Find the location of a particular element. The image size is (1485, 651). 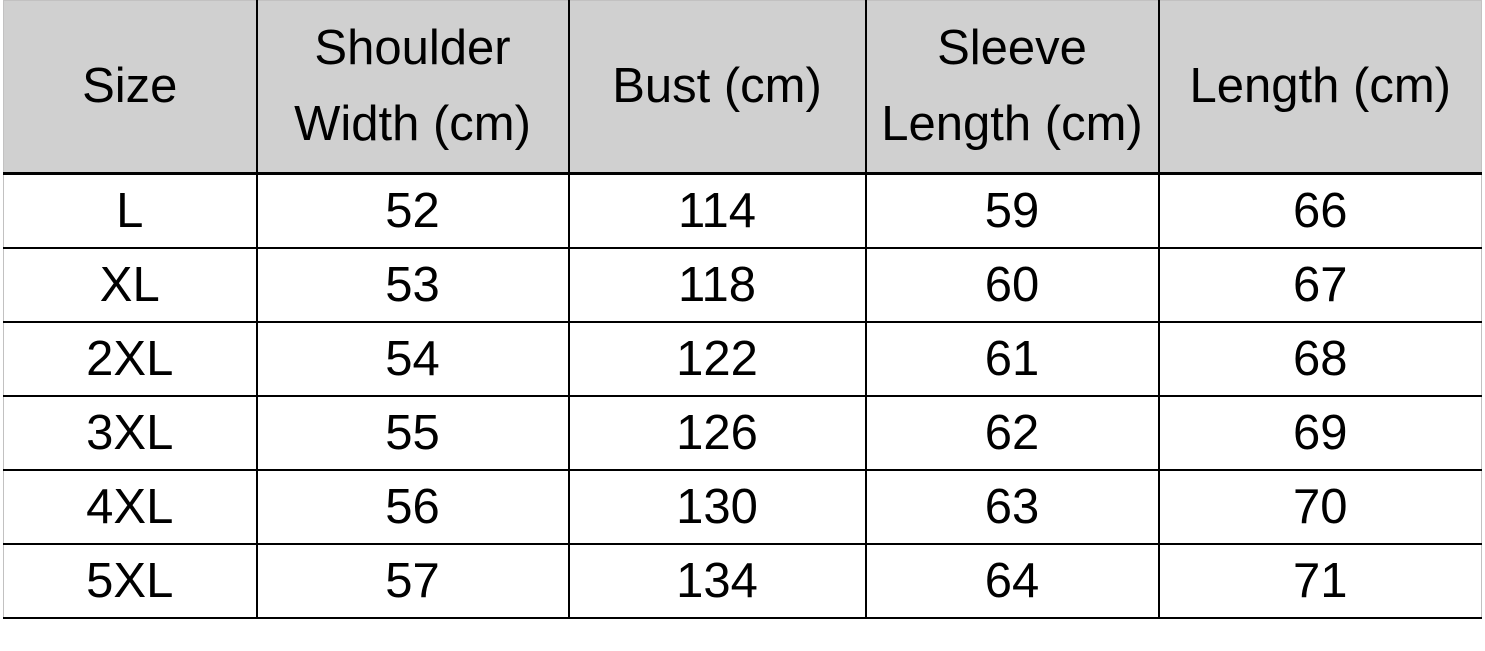

cell-size: 5XL is located at coordinates (130, 581).